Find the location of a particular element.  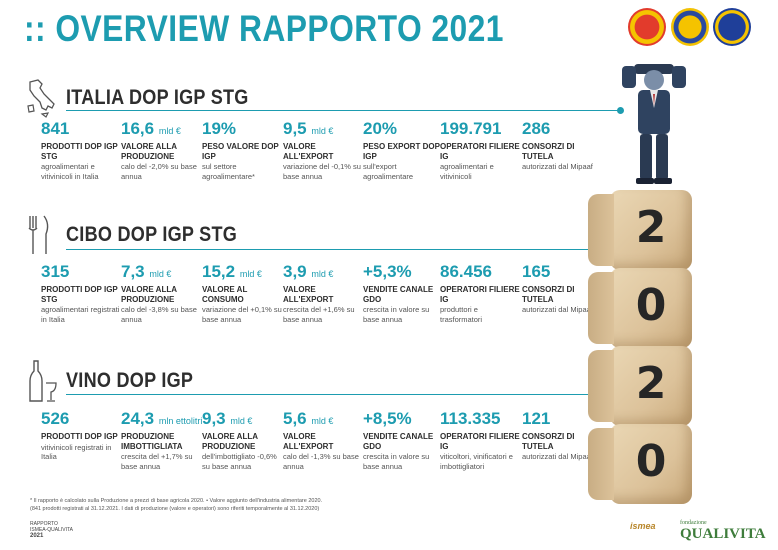

wine-bottle-icon is located at coordinates (43, 381).